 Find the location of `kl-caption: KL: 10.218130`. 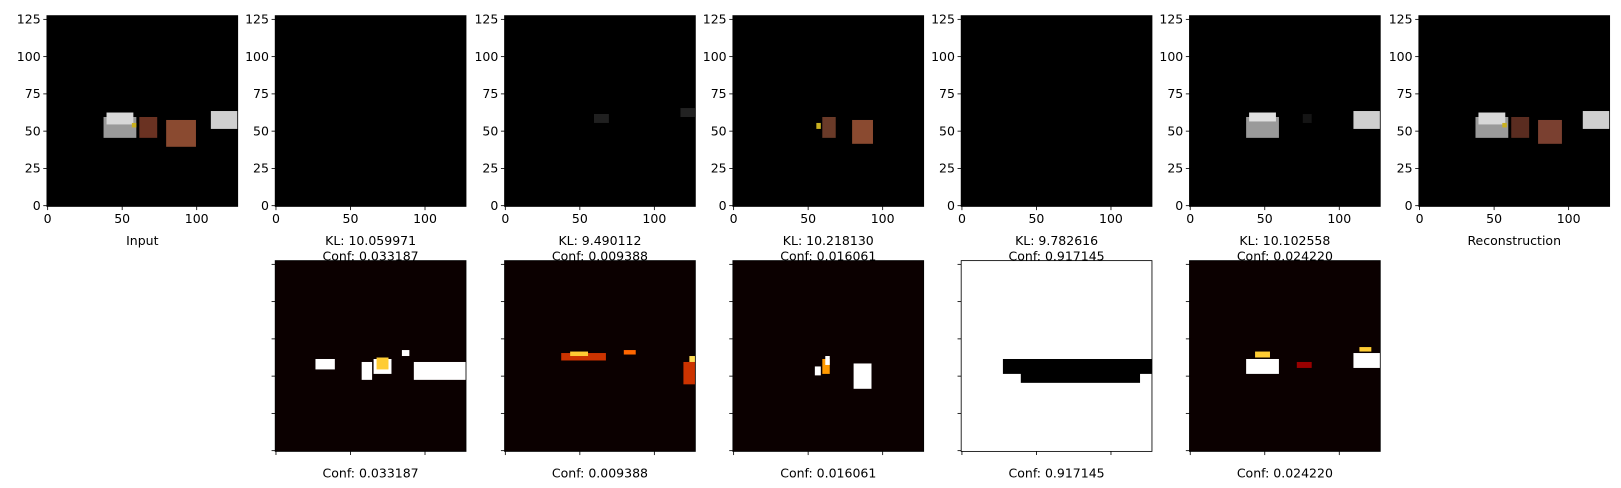

kl-caption: KL: 10.218130 is located at coordinates (828, 240).